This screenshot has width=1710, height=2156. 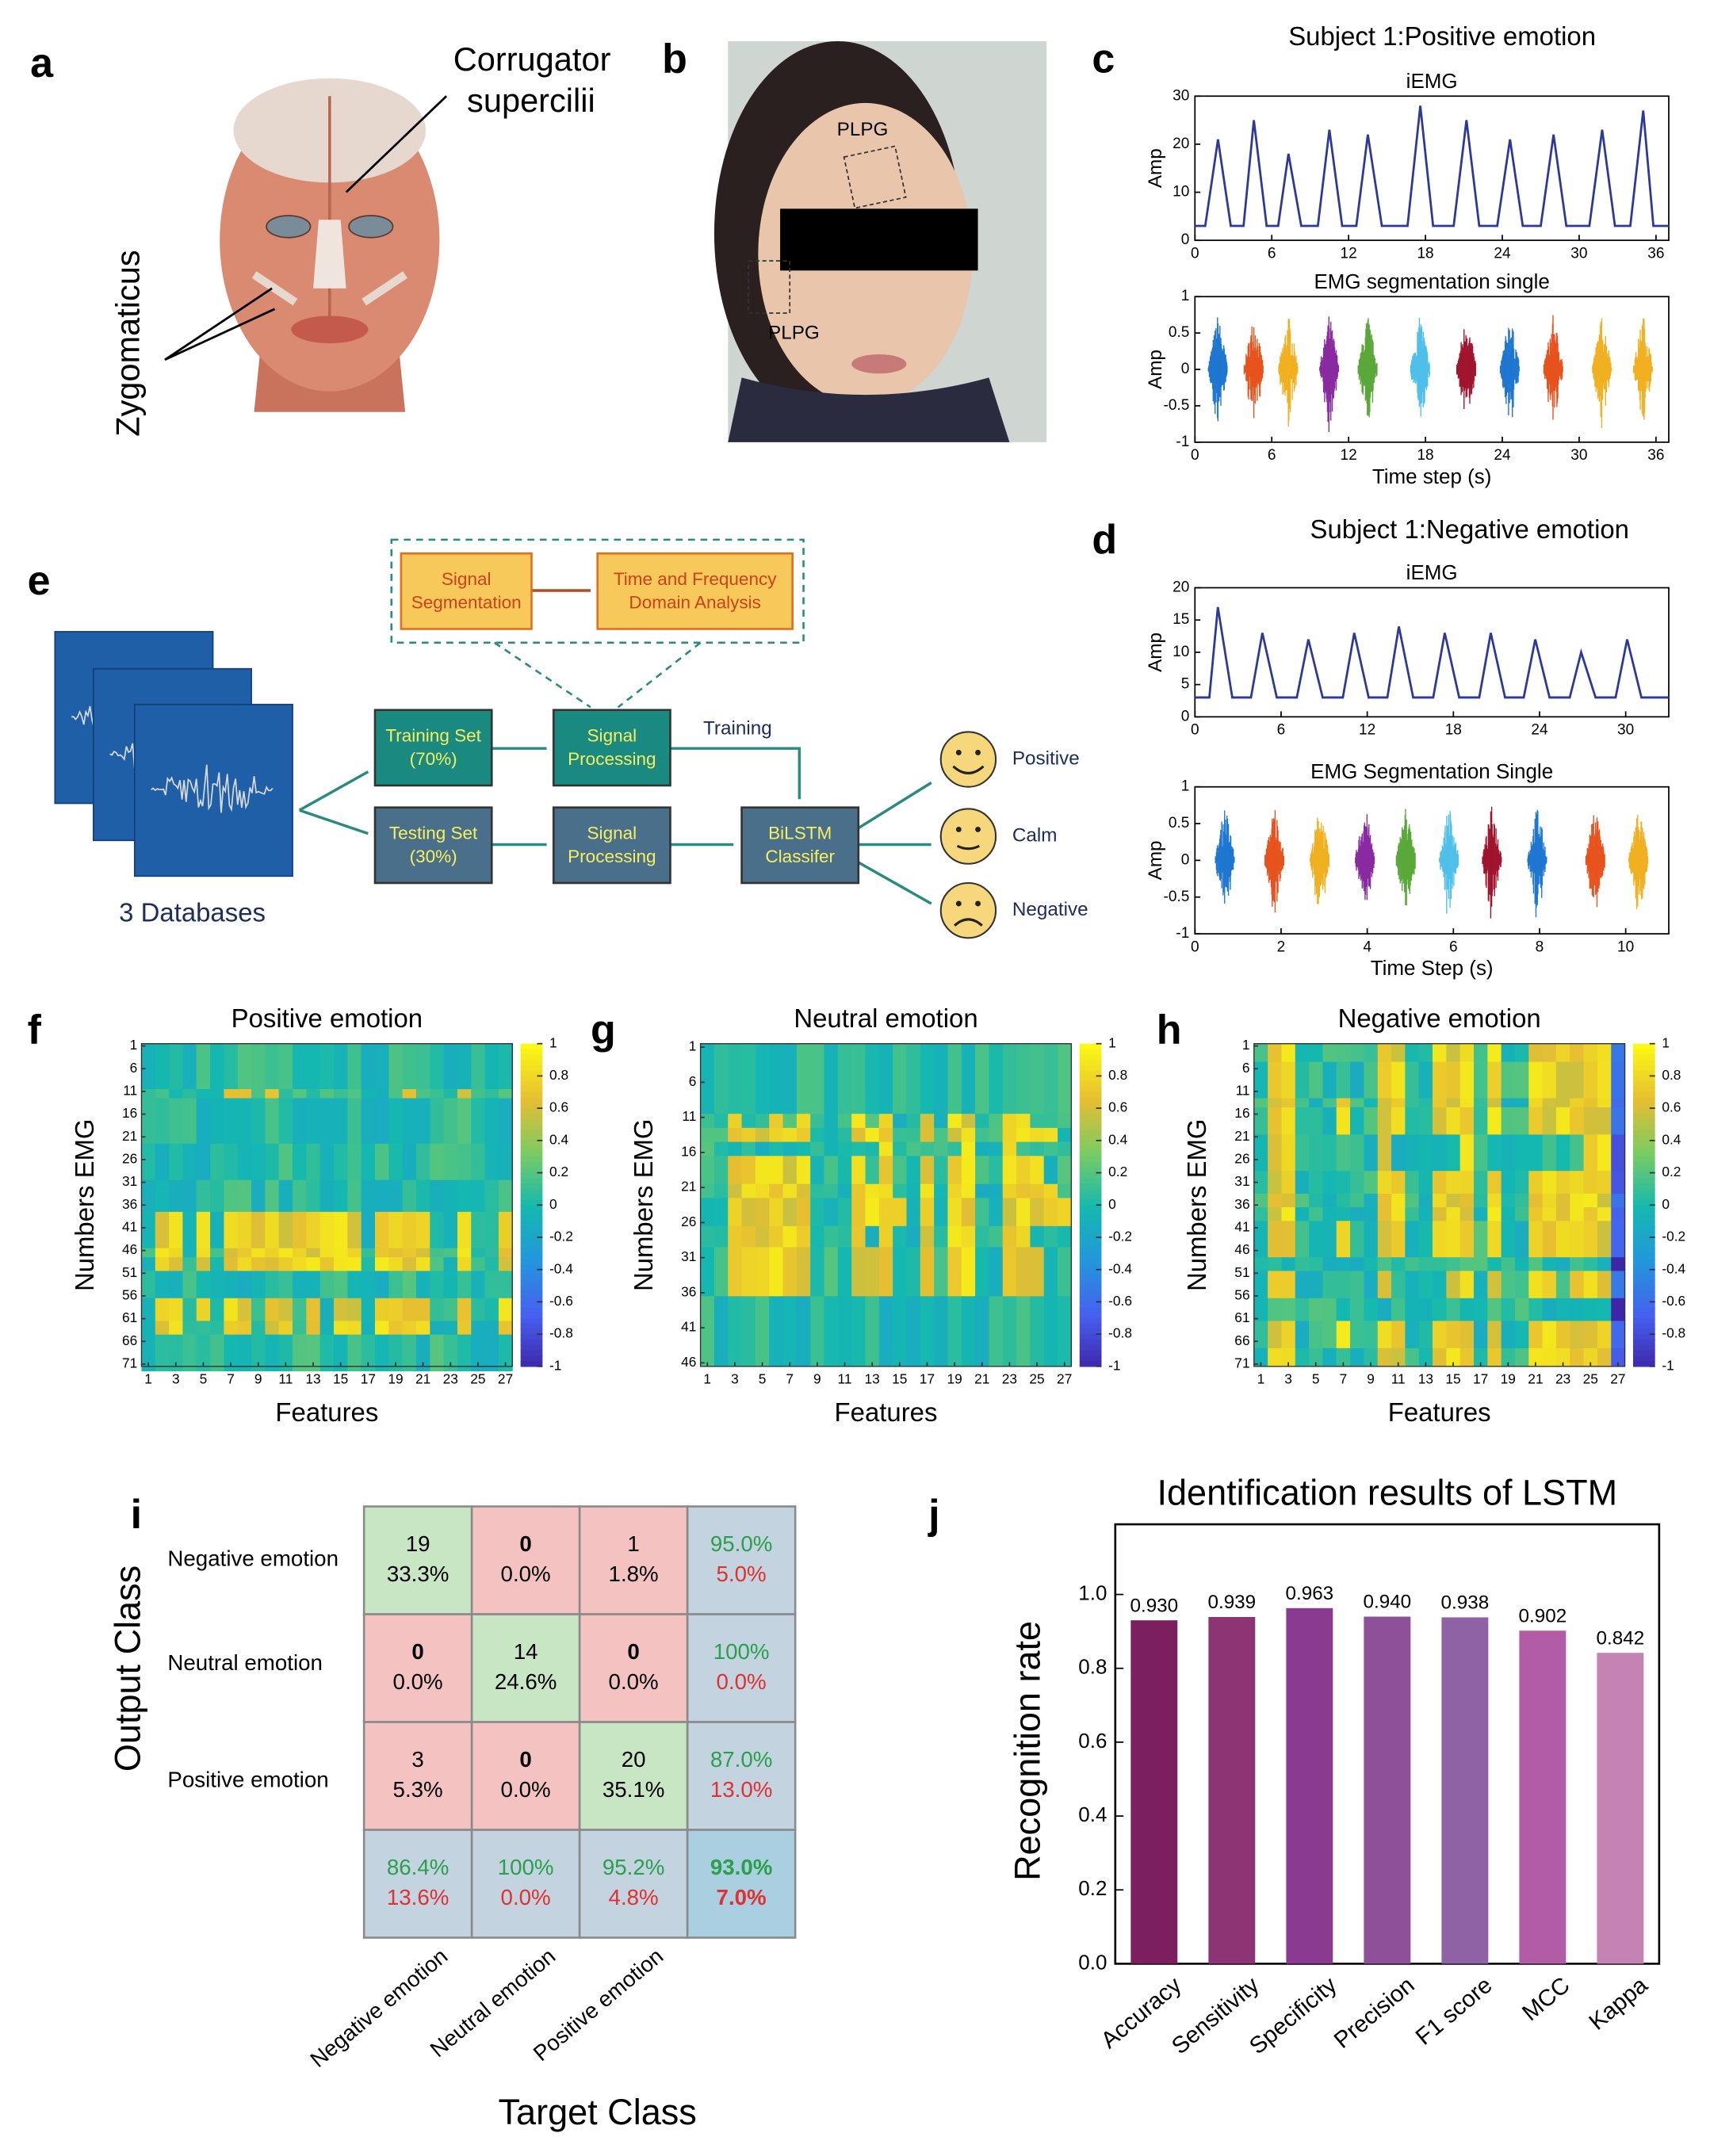 What do you see at coordinates (958, 903) in the screenshot?
I see `emoji-eye` at bounding box center [958, 903].